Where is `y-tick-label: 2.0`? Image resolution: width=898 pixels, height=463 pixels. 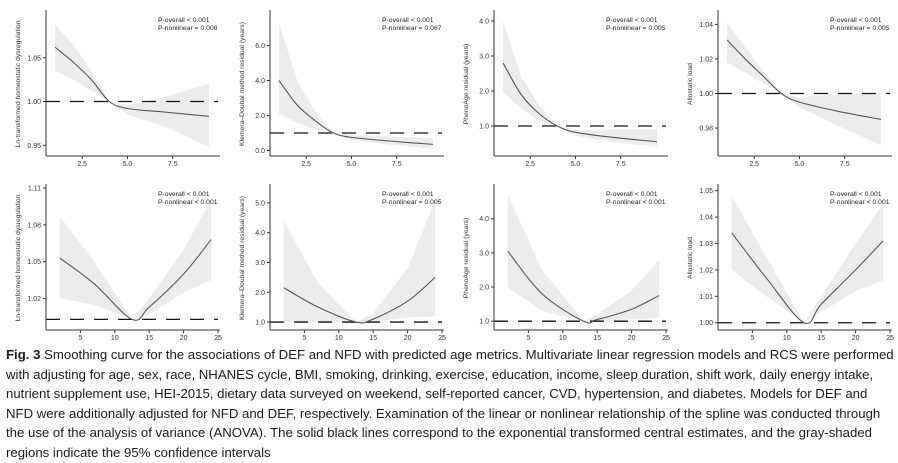
y-tick-label: 2.0 is located at coordinates (260, 293).